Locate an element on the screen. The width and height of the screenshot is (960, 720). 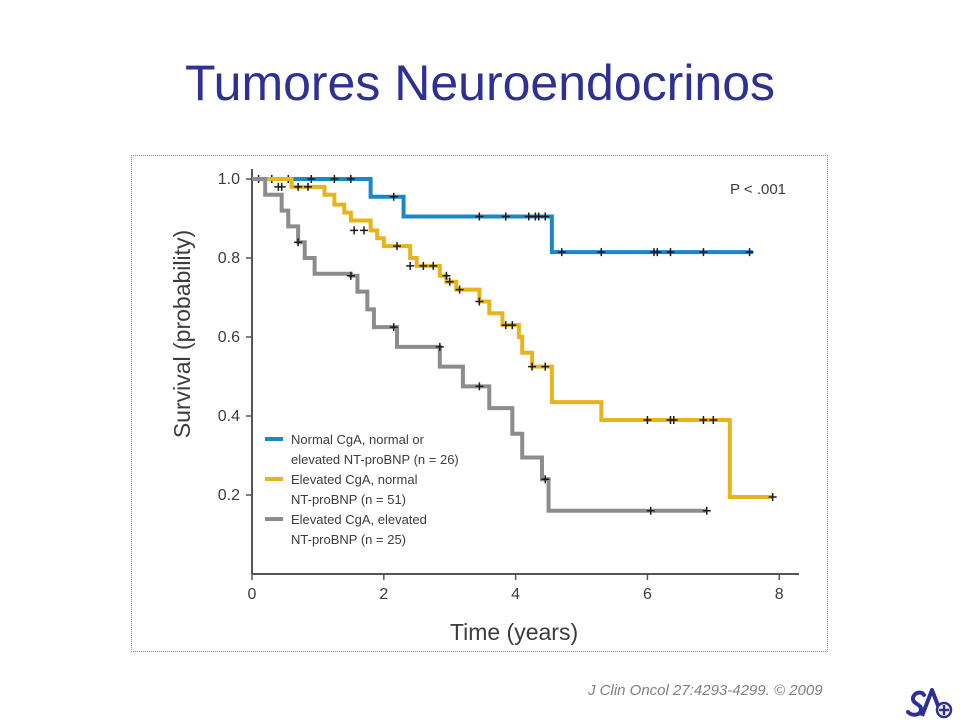
x-tick-label: 2 is located at coordinates (383, 594).